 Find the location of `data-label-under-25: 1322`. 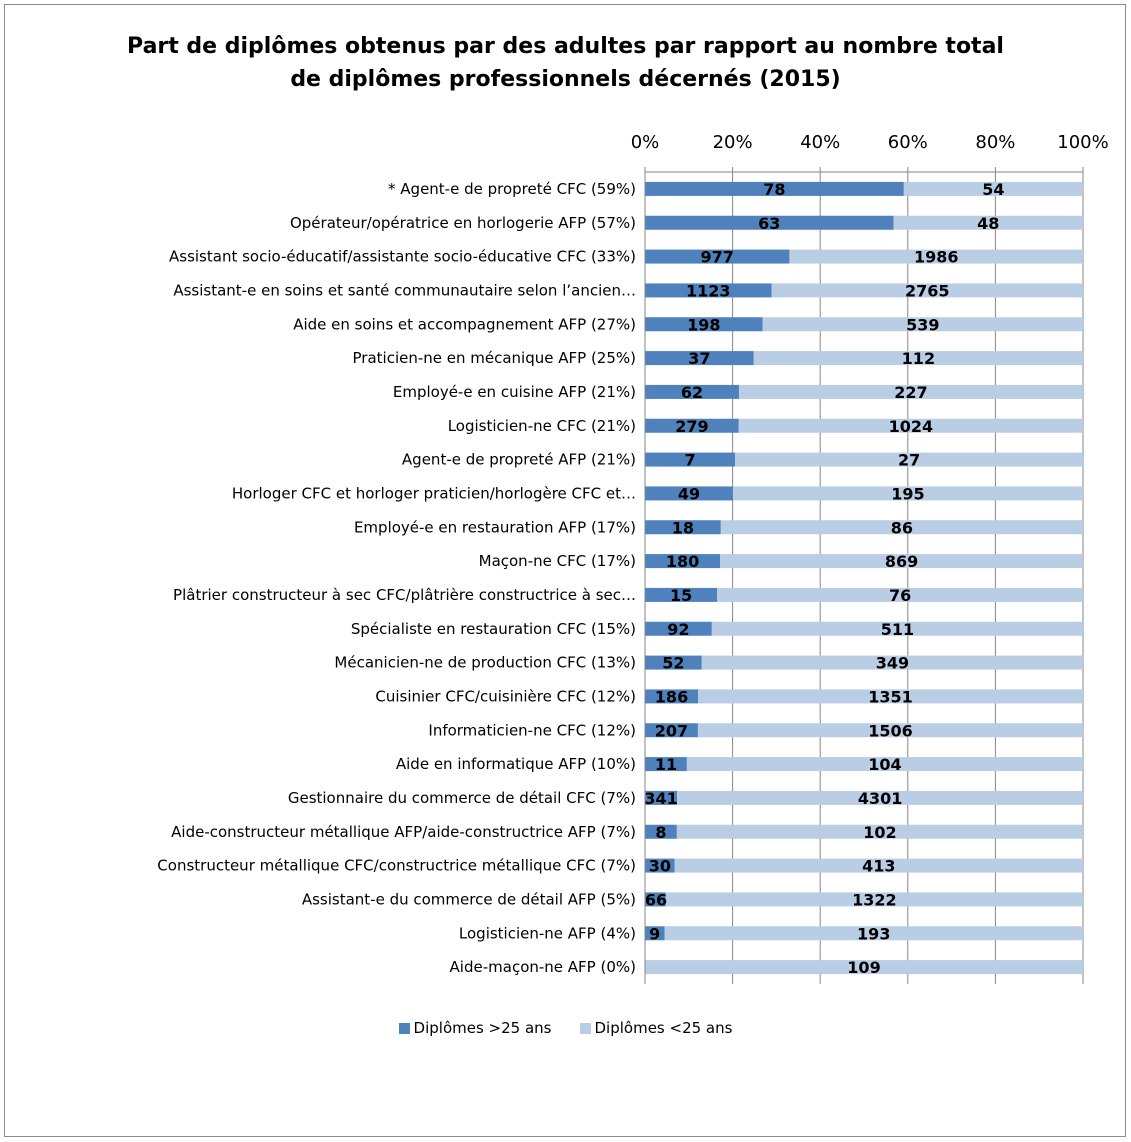

data-label-under-25: 1322 is located at coordinates (874, 899).